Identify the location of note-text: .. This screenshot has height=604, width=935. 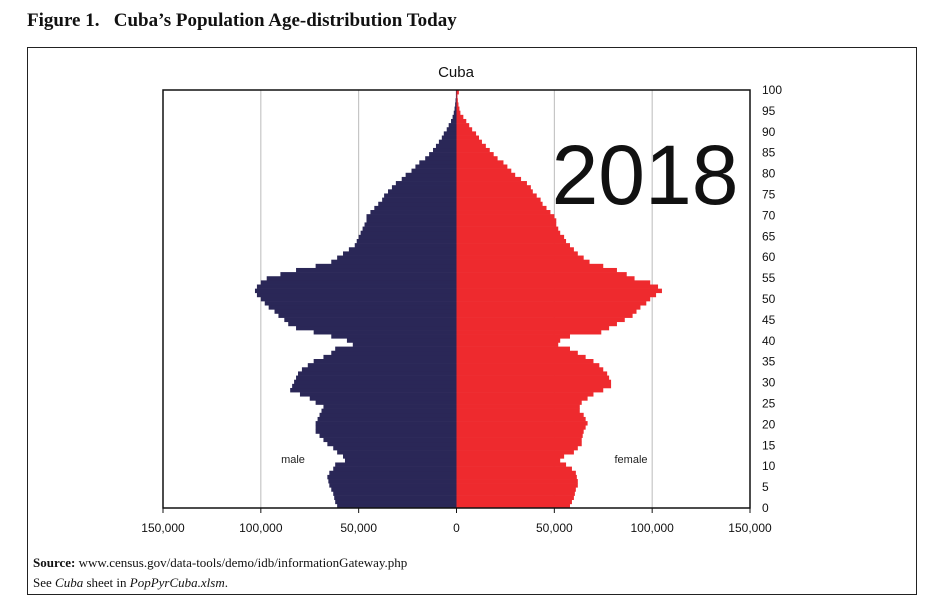
(226, 582).